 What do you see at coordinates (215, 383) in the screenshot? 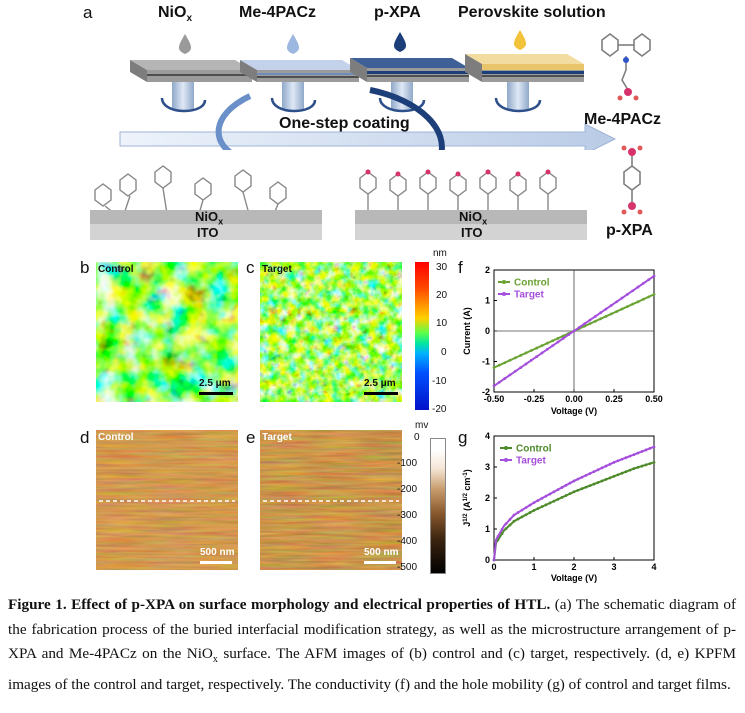
I see `afm-control-scale-text: 2.5 μm` at bounding box center [215, 383].